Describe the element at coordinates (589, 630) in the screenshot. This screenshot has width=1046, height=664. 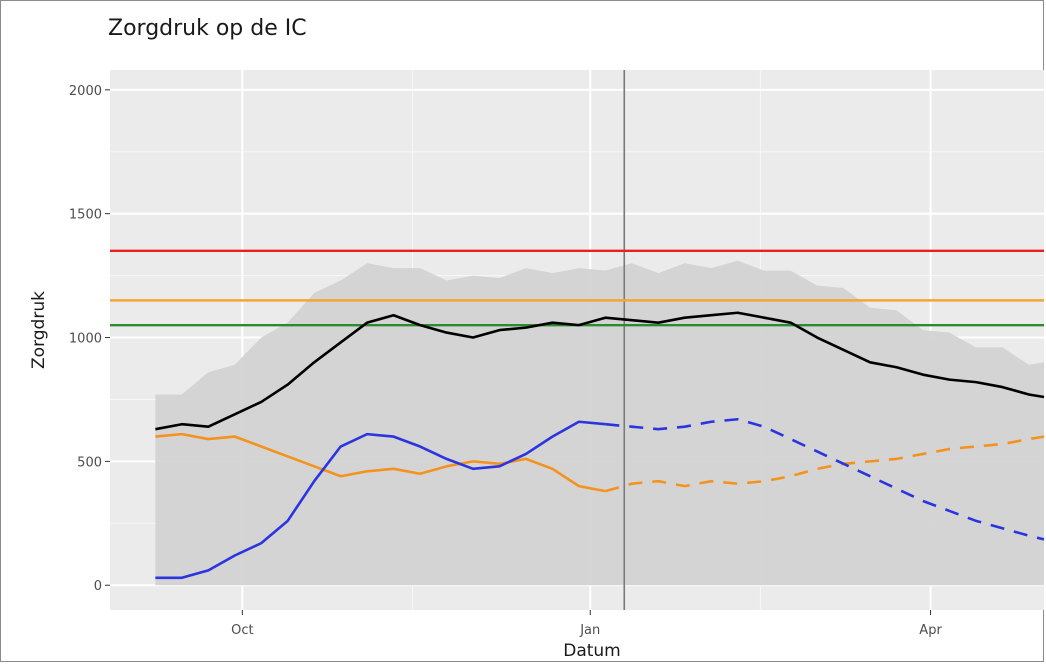
I see `x-tick-label: Jan` at that location.